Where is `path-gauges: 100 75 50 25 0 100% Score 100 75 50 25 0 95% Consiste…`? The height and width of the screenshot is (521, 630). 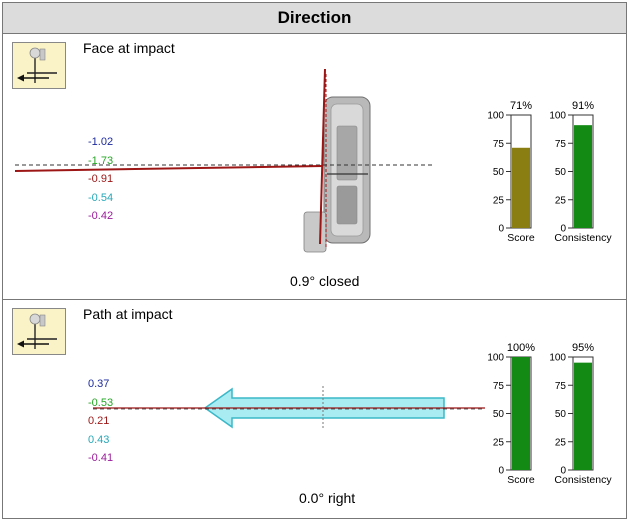 path-gauges: 100 75 50 25 0 100% Score 100 75 50 25 0 95% Consiste… is located at coordinates (549, 414).